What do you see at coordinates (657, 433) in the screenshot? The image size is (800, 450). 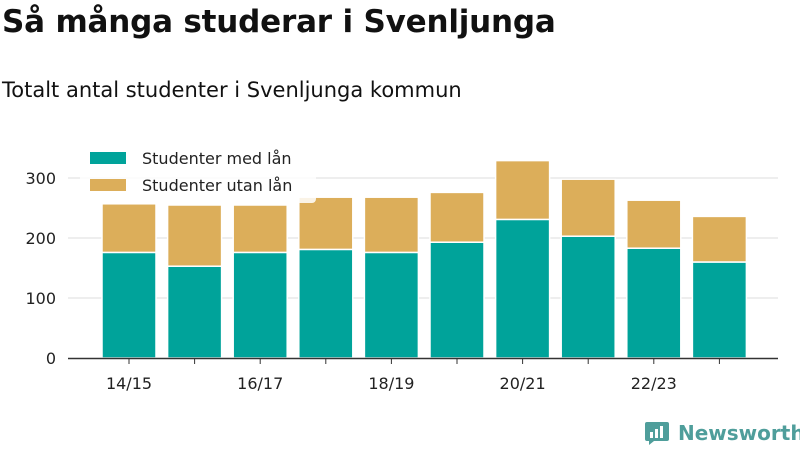 I see `newsworthy-logo-icon` at bounding box center [657, 433].